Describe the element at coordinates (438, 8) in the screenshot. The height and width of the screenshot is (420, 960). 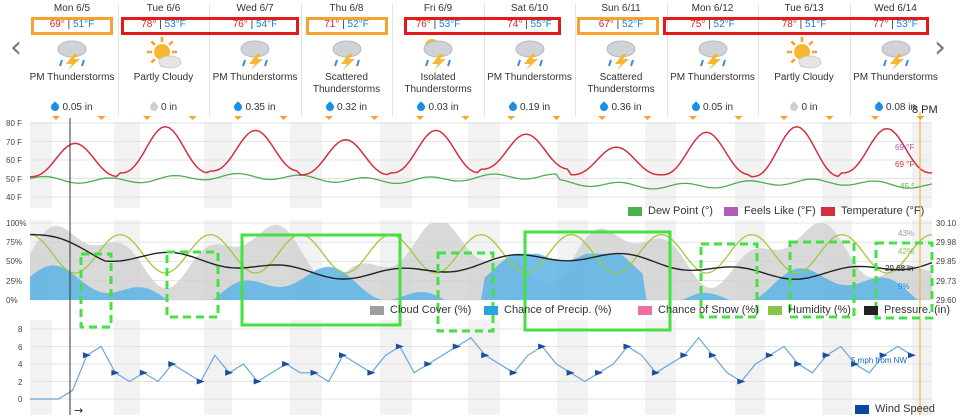
I see `day-date: Fri 6/9` at that location.